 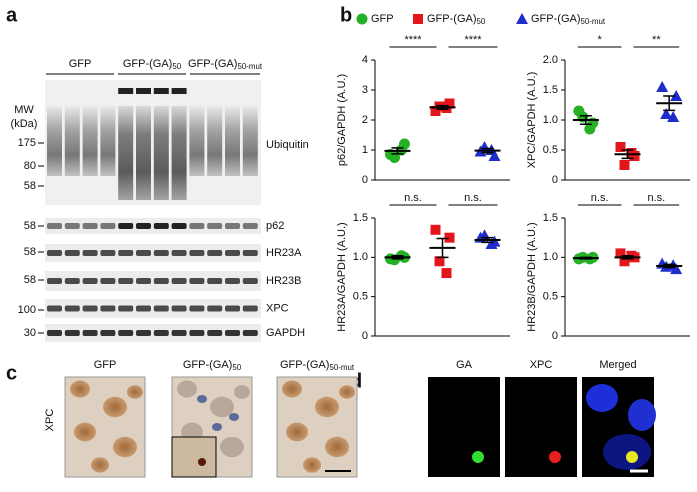 What do you see at coordinates (532, 120) in the screenshot?
I see `y-axis-label: XPC/GAPDH (A.U.)` at bounding box center [532, 120].